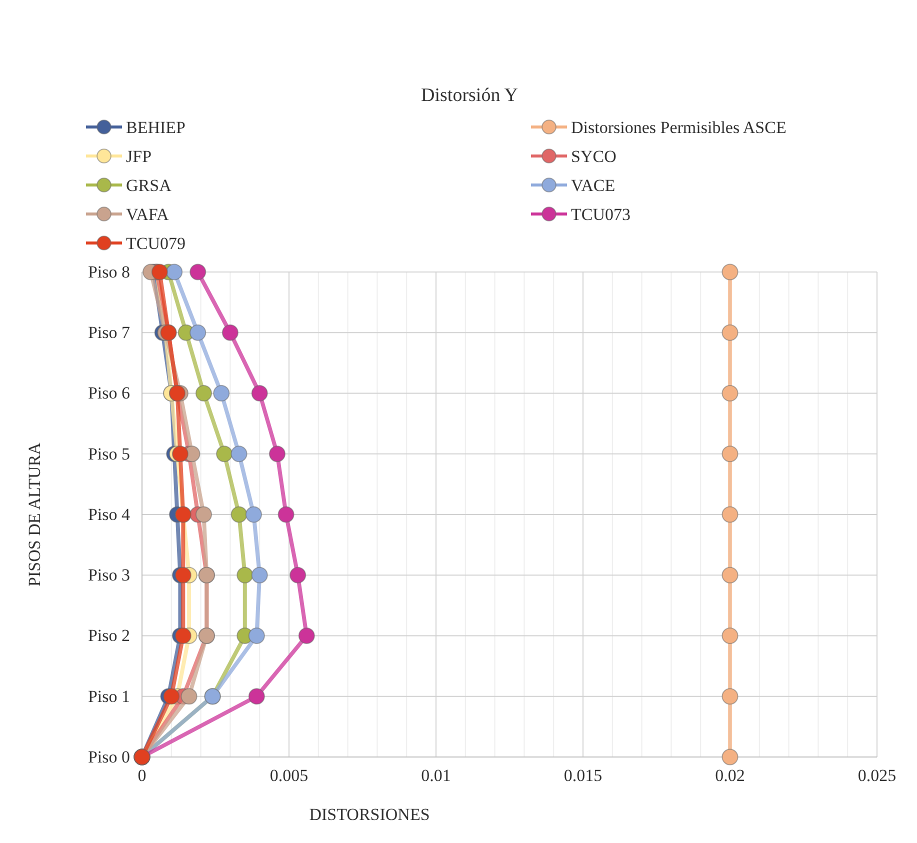 The height and width of the screenshot is (843, 917). I want to click on x-tick-label: 0.015, so click(583, 776).